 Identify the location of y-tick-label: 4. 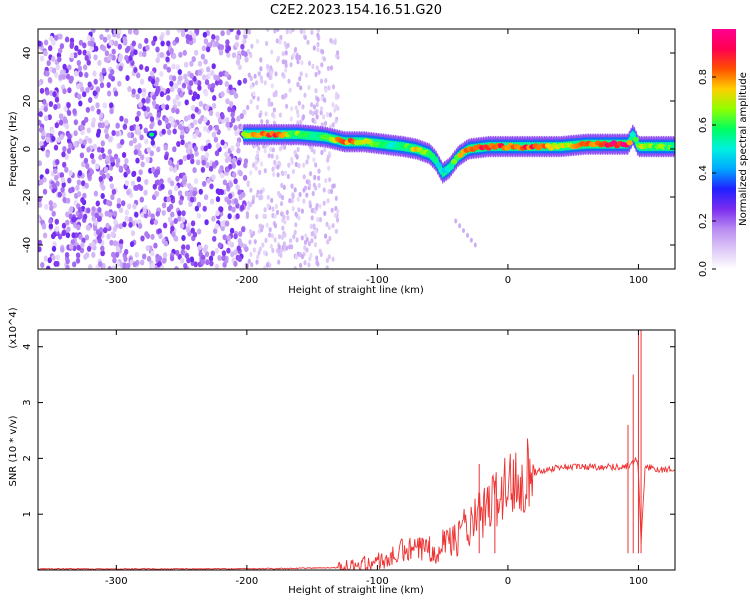
(27, 347).